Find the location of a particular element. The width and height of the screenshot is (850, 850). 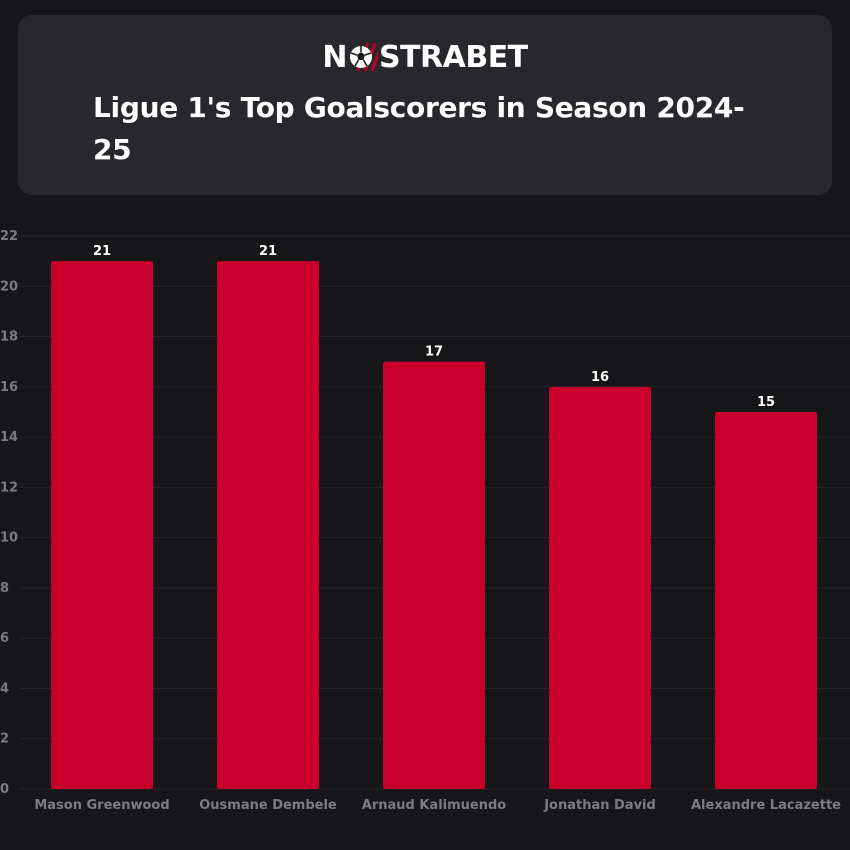

y-tick-label: 0 is located at coordinates (4, 789).